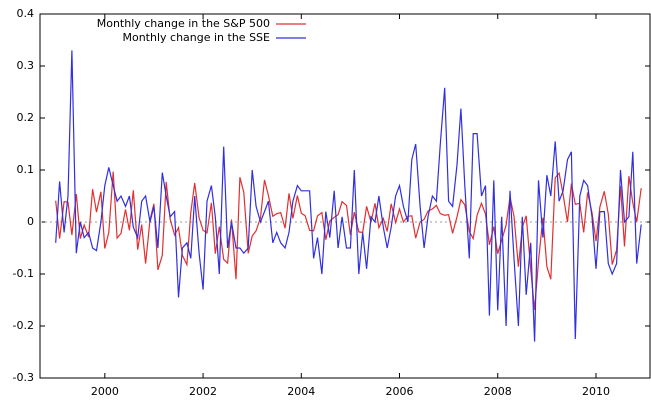  Describe the element at coordinates (183, 23) in the screenshot. I see `legend-label: Monthly change in the S&P 500` at that location.